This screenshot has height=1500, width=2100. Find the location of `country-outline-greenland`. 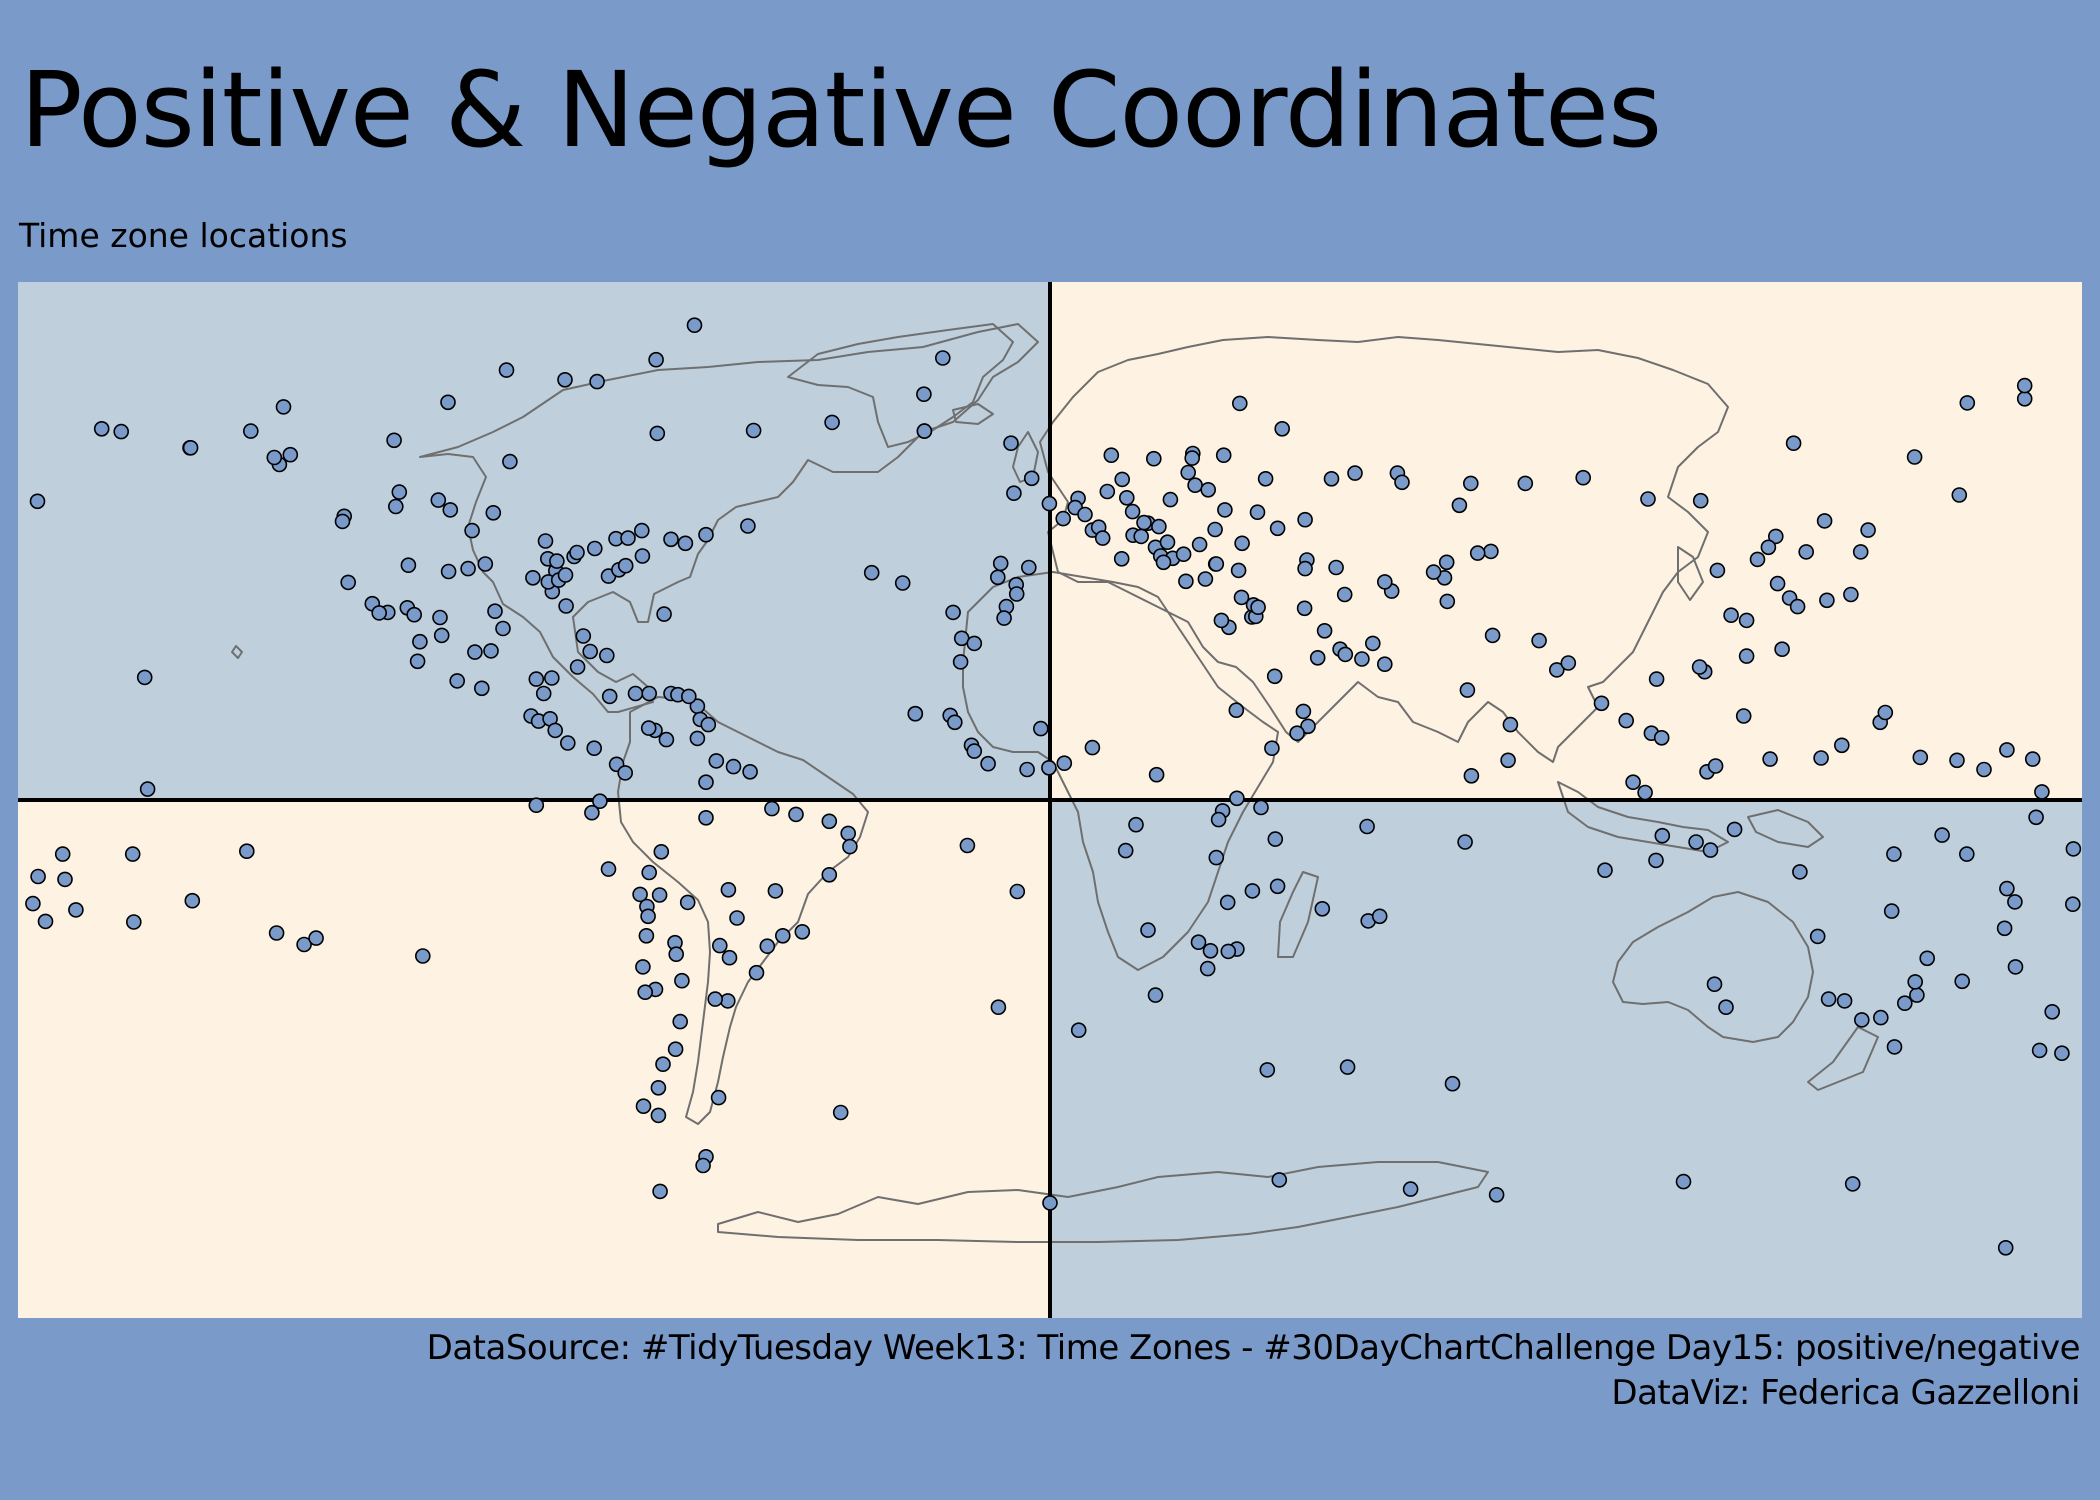

country-outline-greenland is located at coordinates (900, 385).